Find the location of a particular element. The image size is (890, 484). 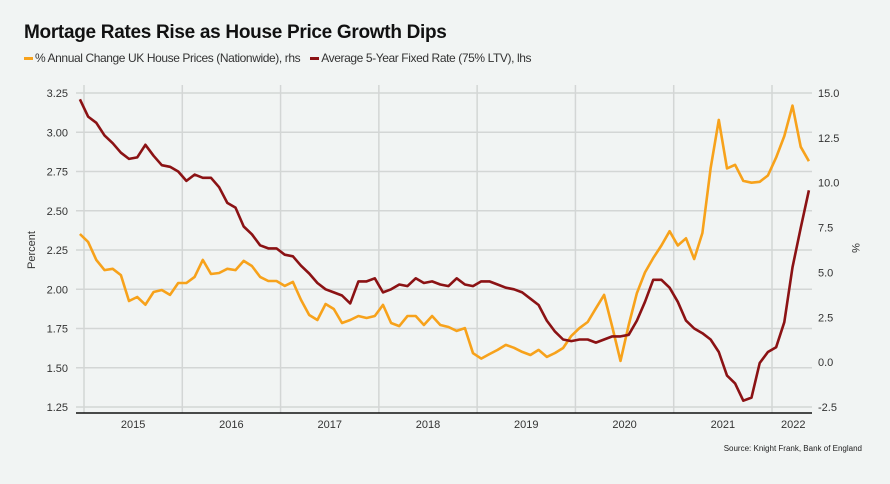

x-tick-label: 2016 is located at coordinates (231, 425).